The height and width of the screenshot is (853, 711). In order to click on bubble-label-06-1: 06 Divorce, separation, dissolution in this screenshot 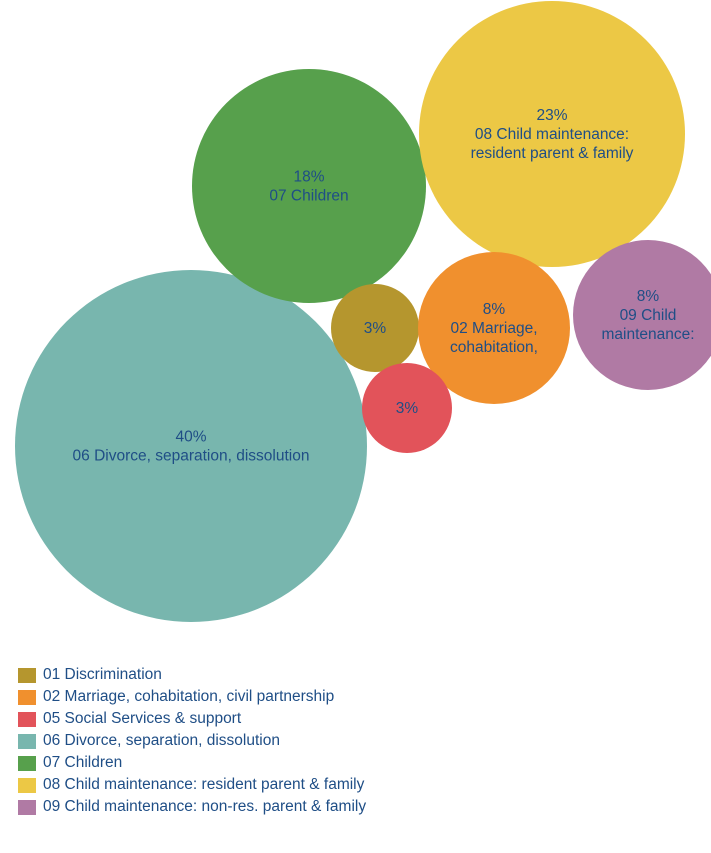, I will do `click(191, 456)`.